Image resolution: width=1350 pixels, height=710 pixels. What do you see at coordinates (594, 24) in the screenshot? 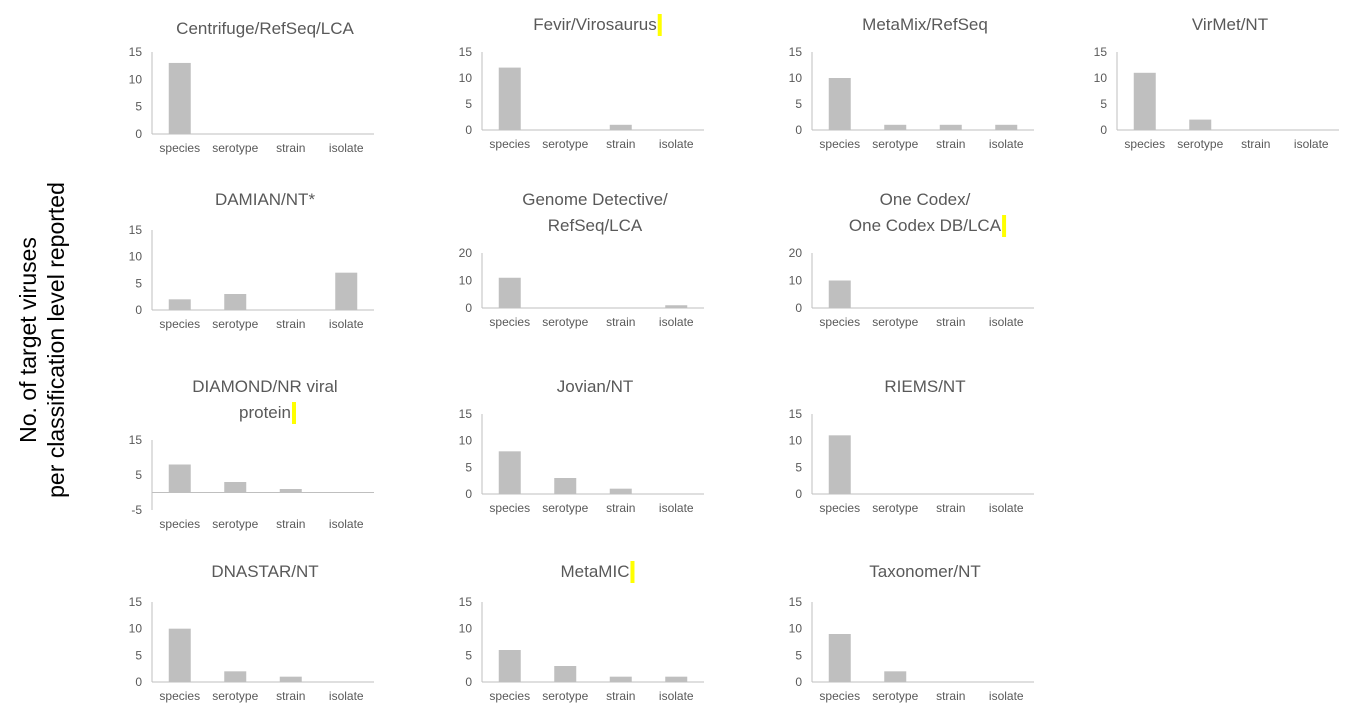
I see `chart-title: Fevir/Virosaurus` at bounding box center [594, 24].